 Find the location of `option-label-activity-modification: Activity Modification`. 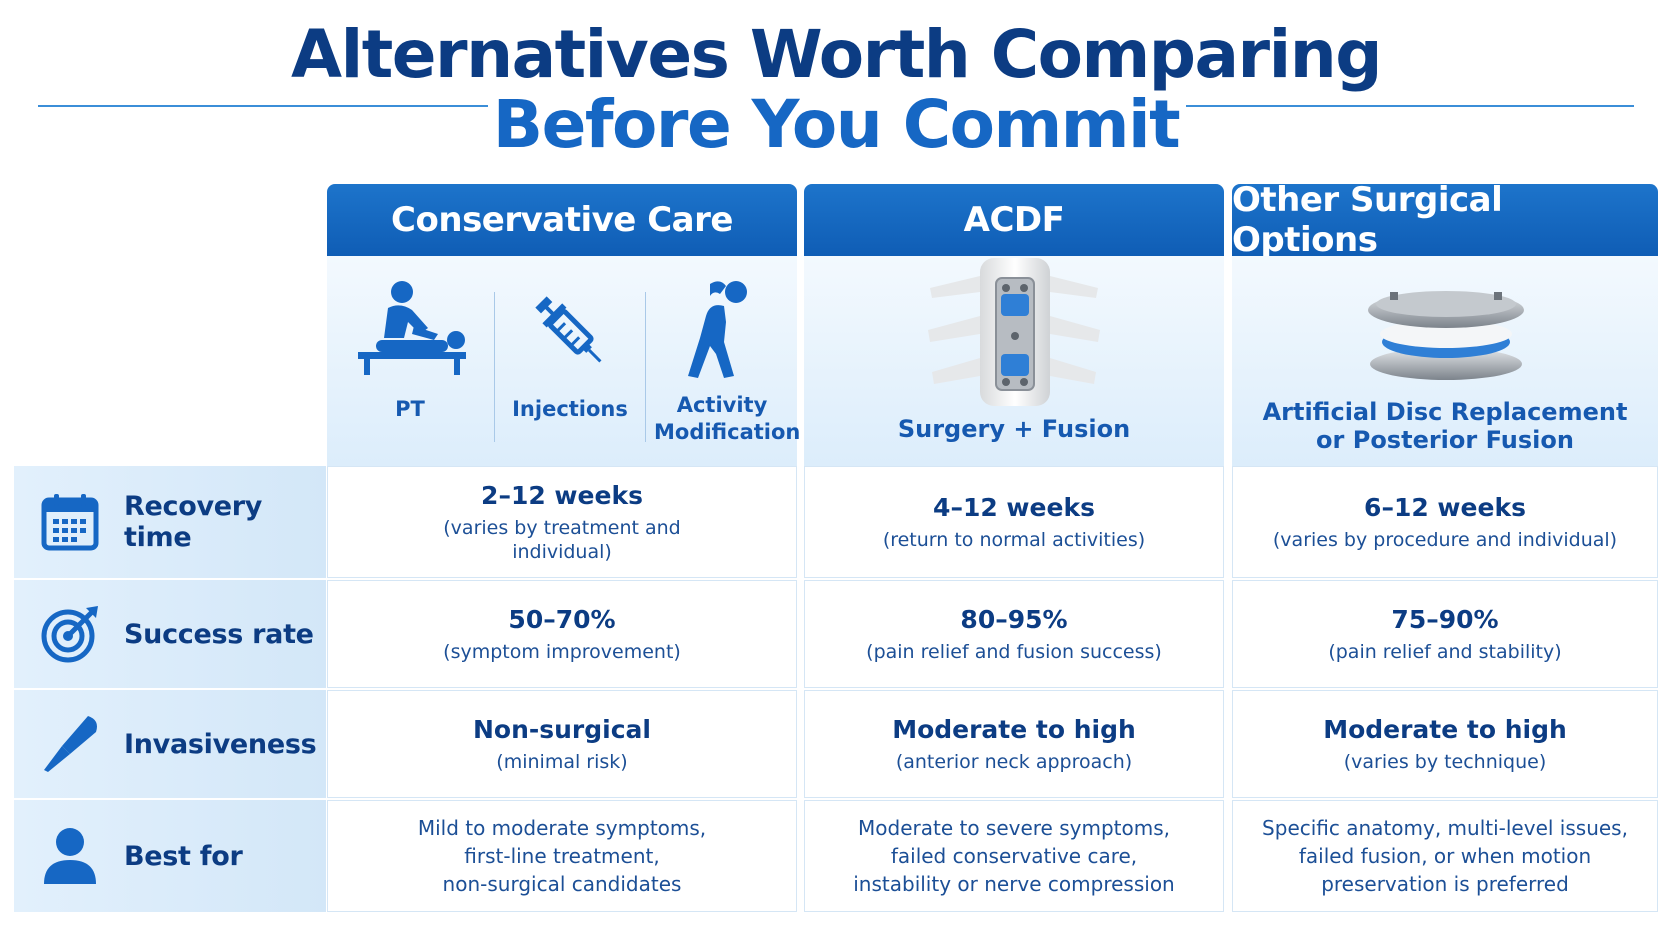

option-label-activity-modification: Activity Modification is located at coordinates (727, 418).